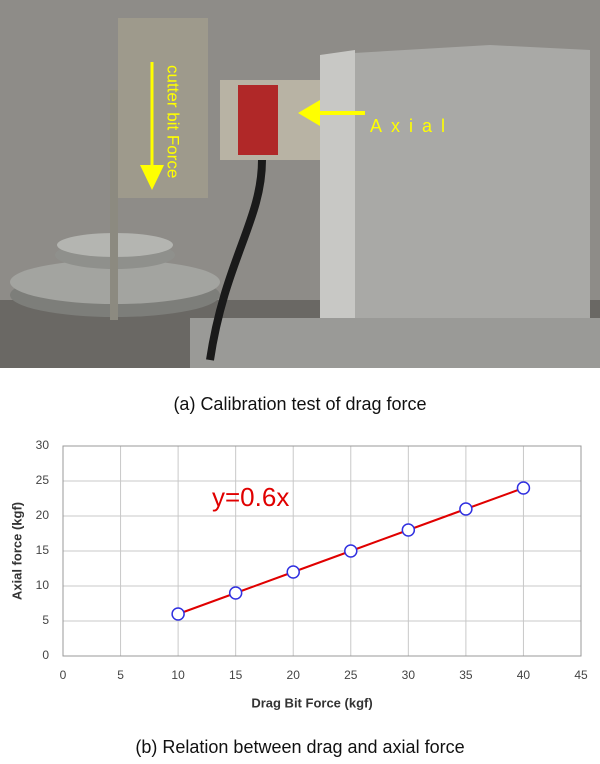 Image resolution: width=600 pixels, height=764 pixels. I want to click on clamp, so click(163, 108).